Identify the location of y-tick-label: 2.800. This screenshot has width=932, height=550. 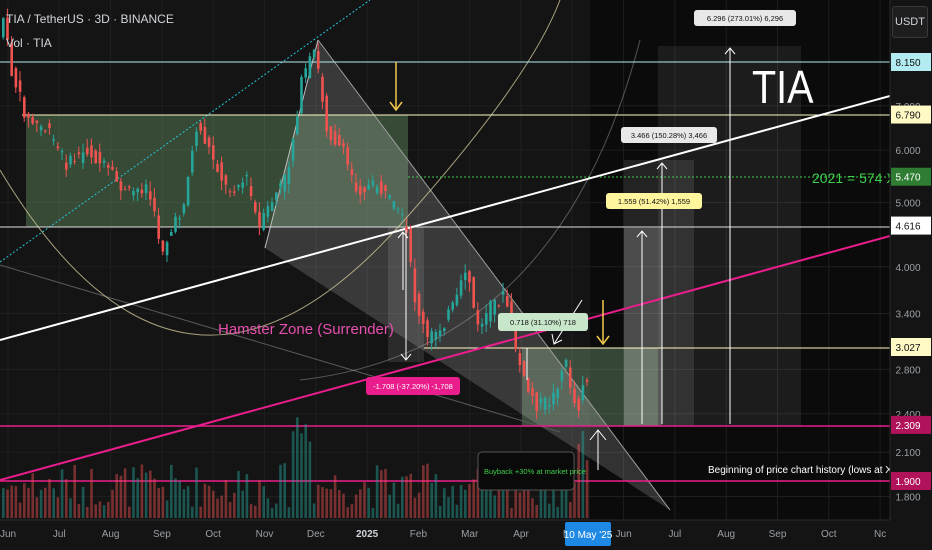
(907, 370).